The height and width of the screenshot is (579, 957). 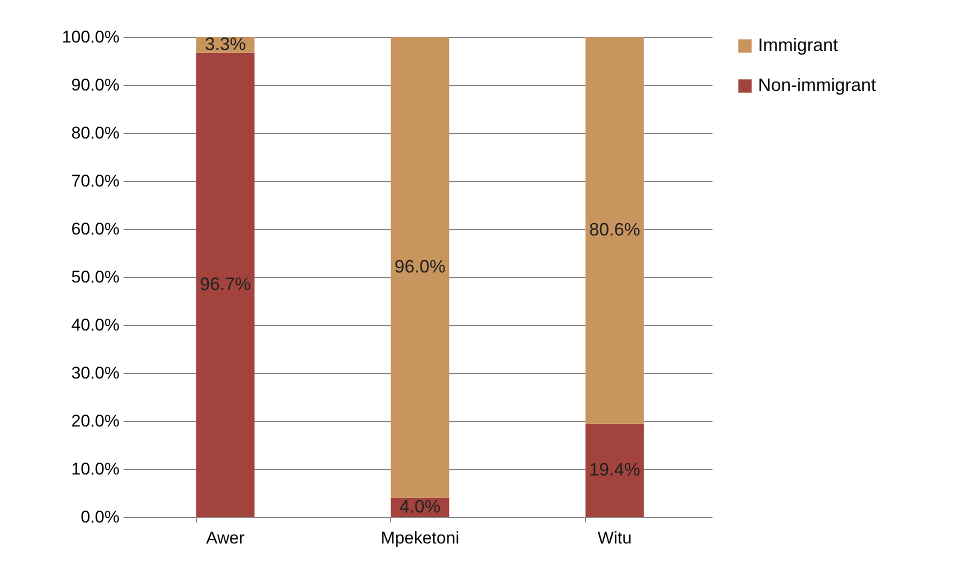 I want to click on y-tick-label: 40.0%, so click(x=95, y=325).